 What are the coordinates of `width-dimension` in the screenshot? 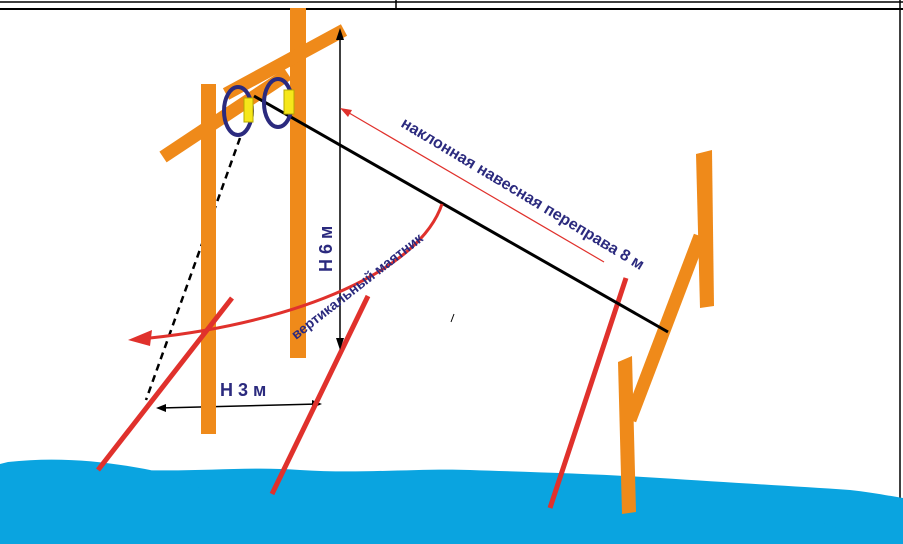 It's located at (239, 406).